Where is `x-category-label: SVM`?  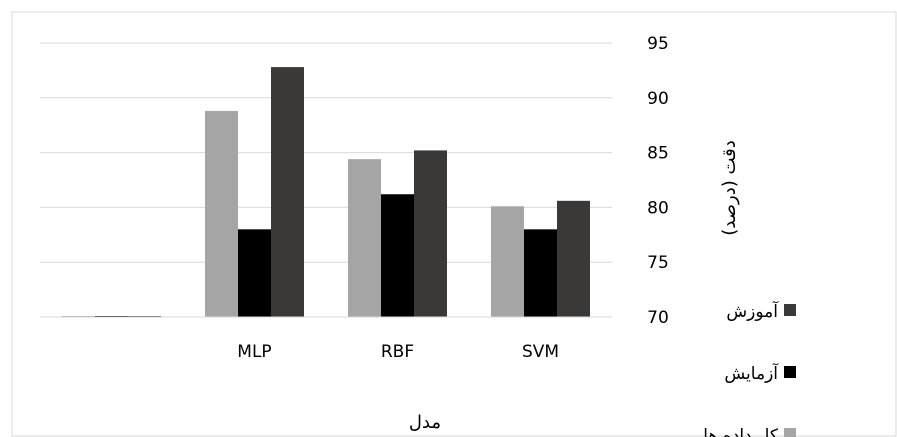
x-category-label: SVM is located at coordinates (540, 352).